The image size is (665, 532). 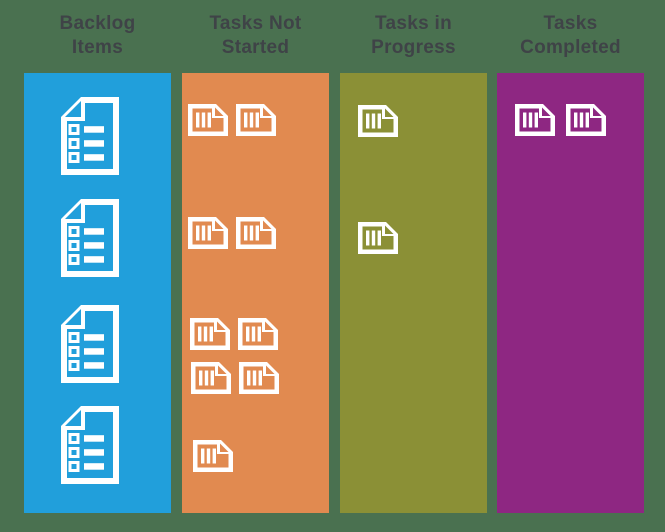 I want to click on column-header-backlog-items: Backlog Items, so click(x=97, y=36).